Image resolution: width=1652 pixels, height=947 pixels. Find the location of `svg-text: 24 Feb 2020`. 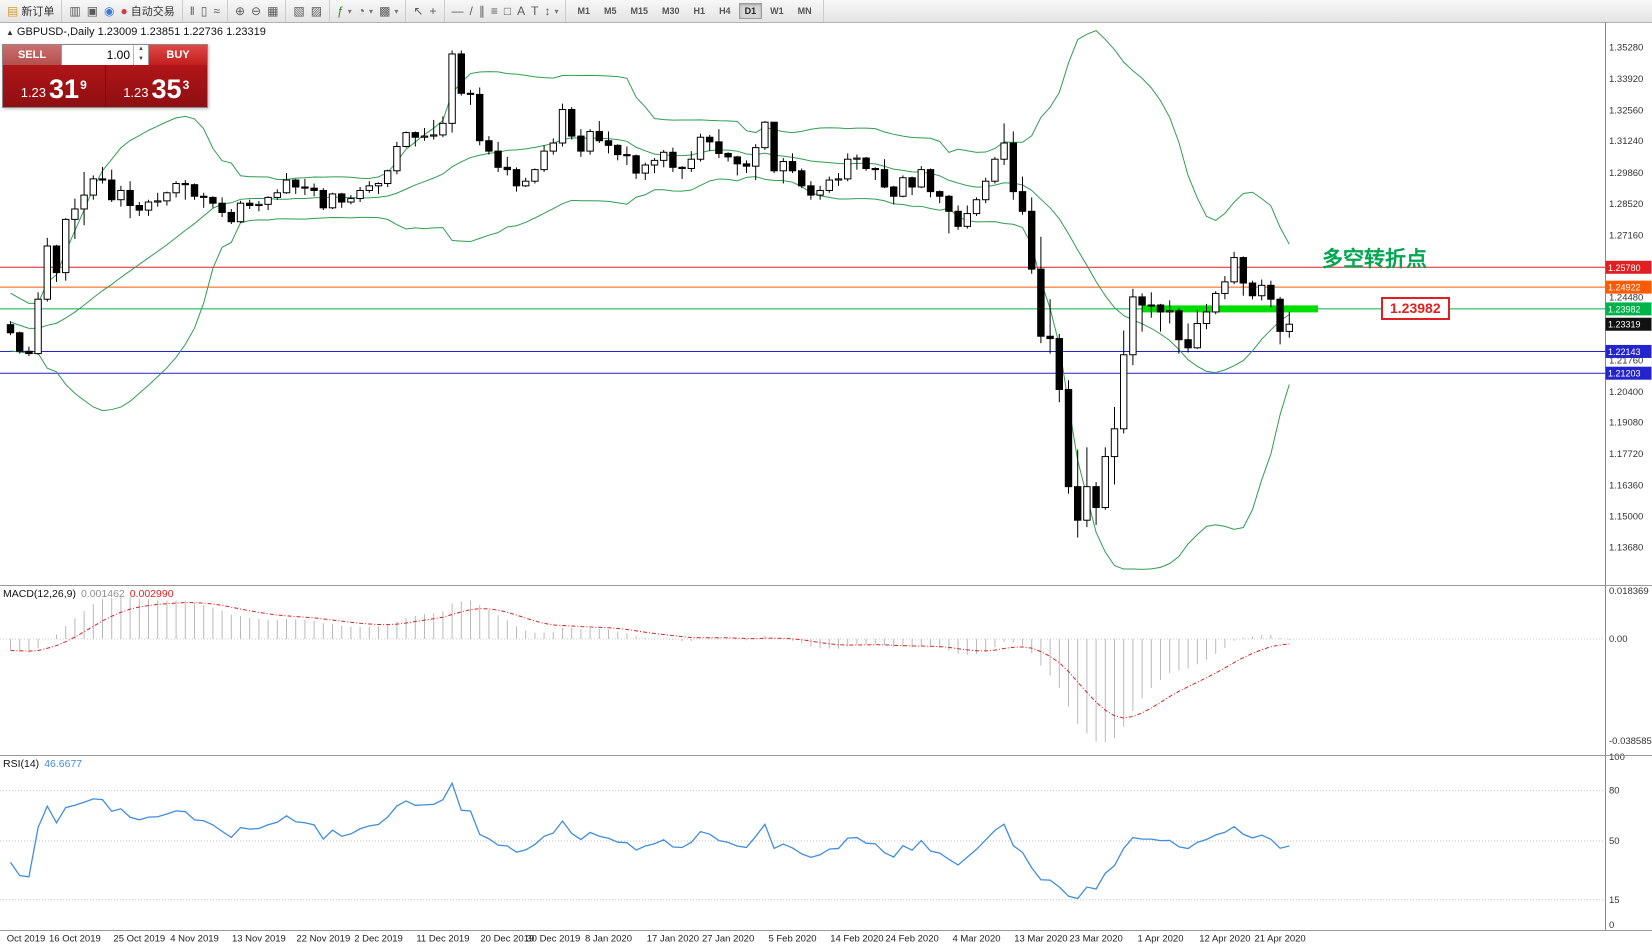

svg-text: 24 Feb 2020 is located at coordinates (911, 939).